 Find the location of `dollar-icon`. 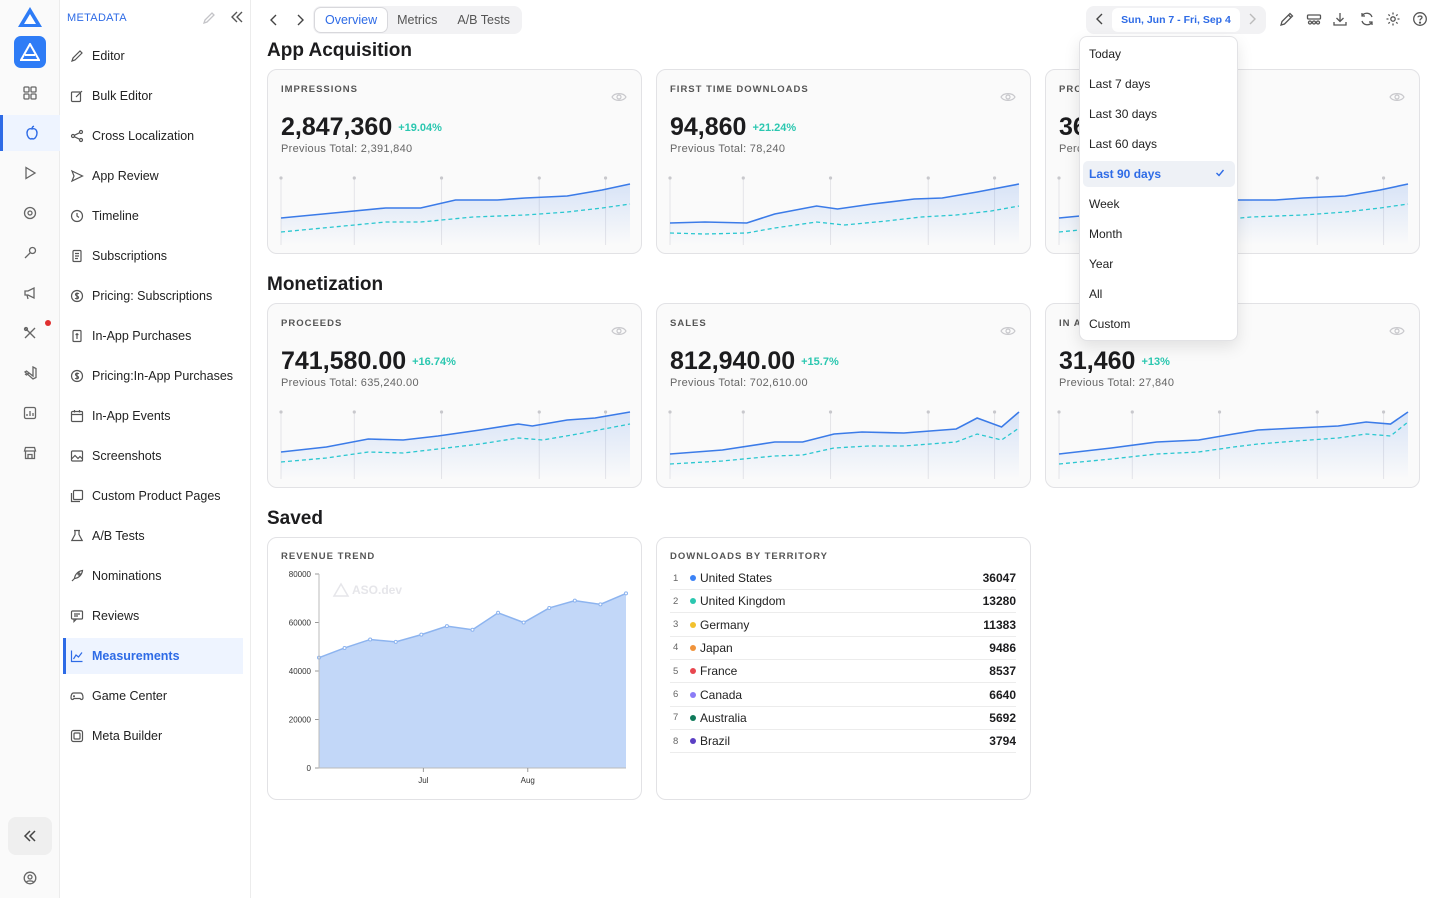

dollar-icon is located at coordinates (77, 296).